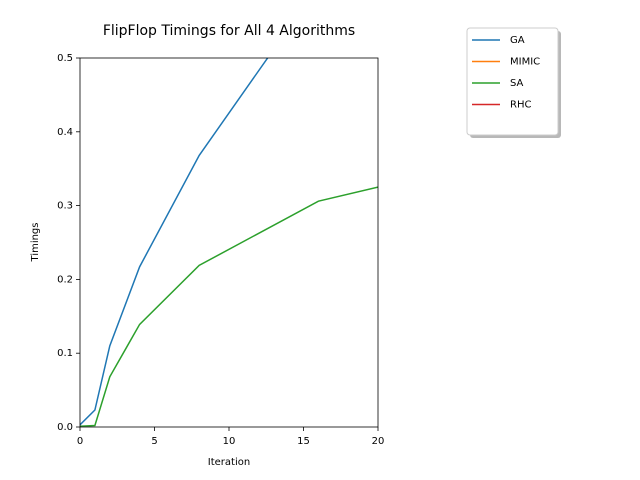  I want to click on x-tick-label: 5, so click(154, 441).